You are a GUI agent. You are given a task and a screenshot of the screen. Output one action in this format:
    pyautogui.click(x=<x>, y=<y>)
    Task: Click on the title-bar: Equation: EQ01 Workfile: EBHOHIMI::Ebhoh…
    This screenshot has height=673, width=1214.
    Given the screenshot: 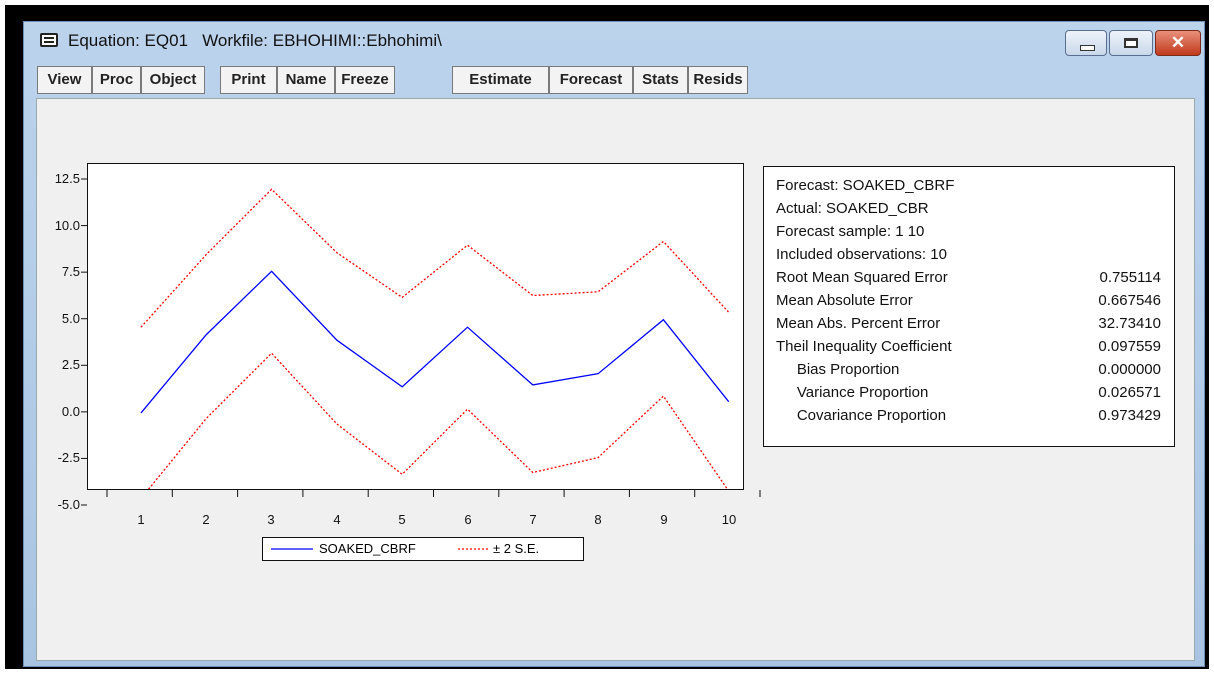 What is the action you would take?
    pyautogui.click(x=614, y=43)
    